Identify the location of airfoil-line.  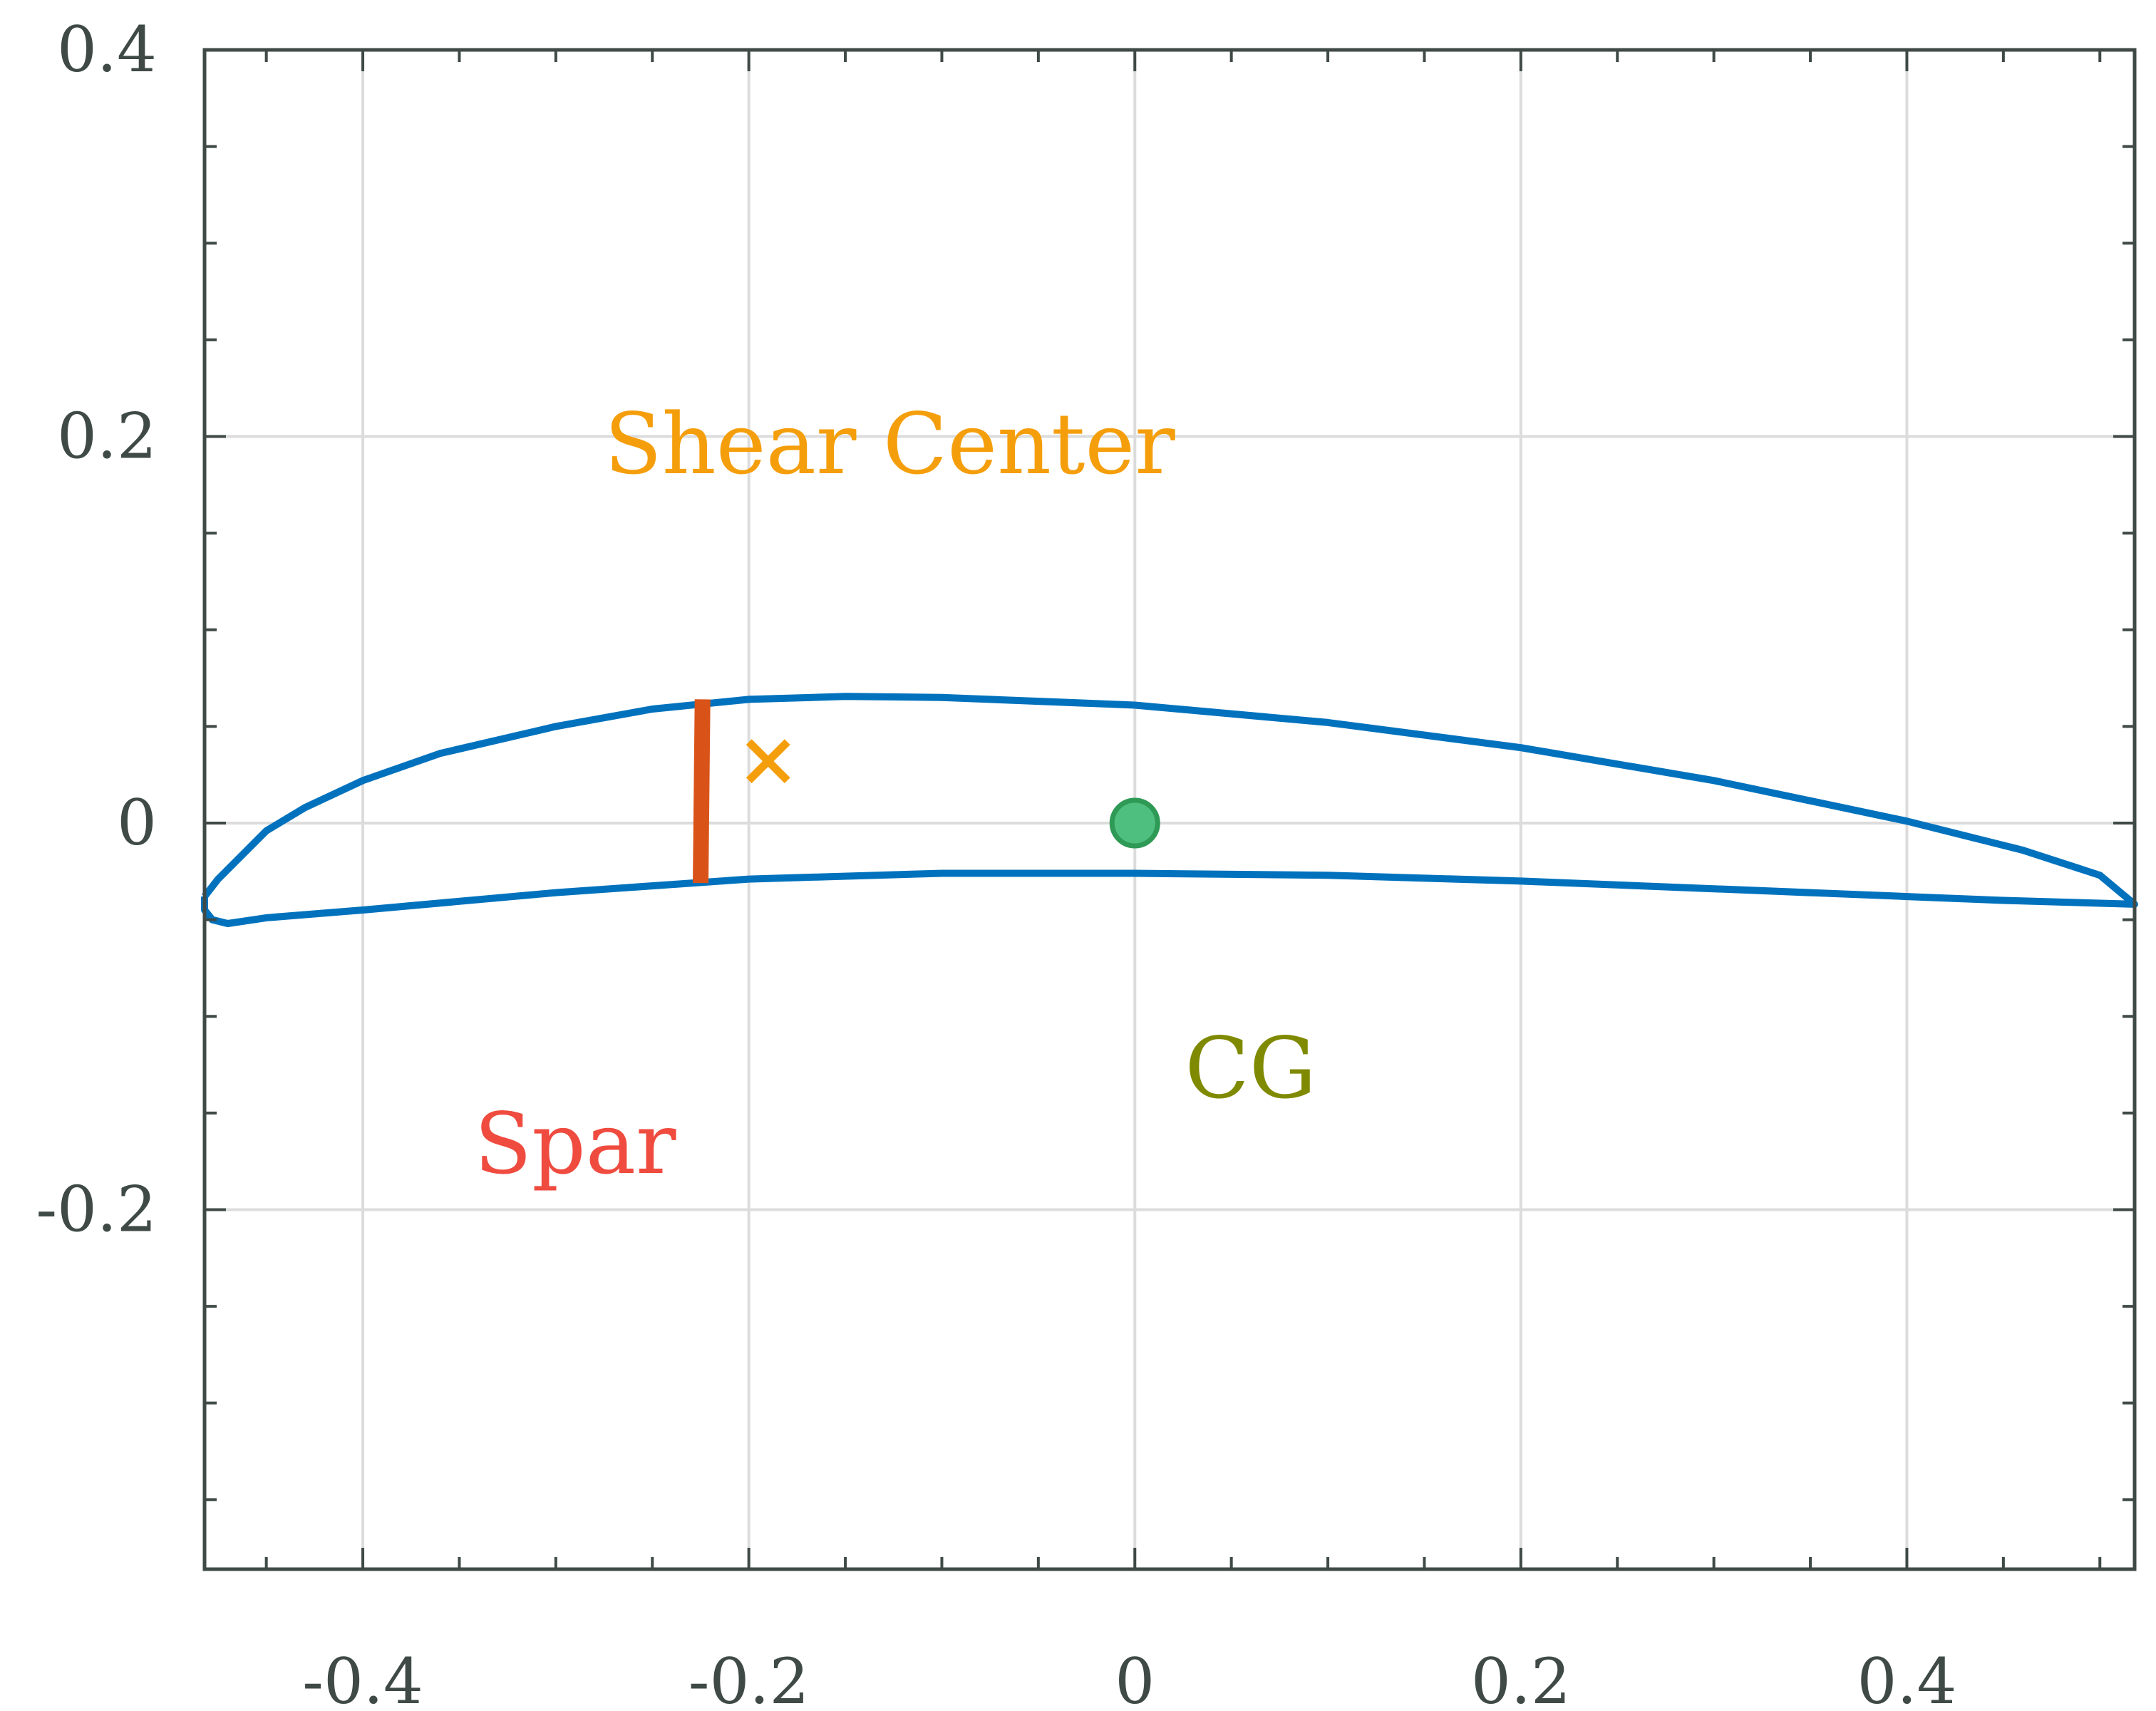
(1169, 810).